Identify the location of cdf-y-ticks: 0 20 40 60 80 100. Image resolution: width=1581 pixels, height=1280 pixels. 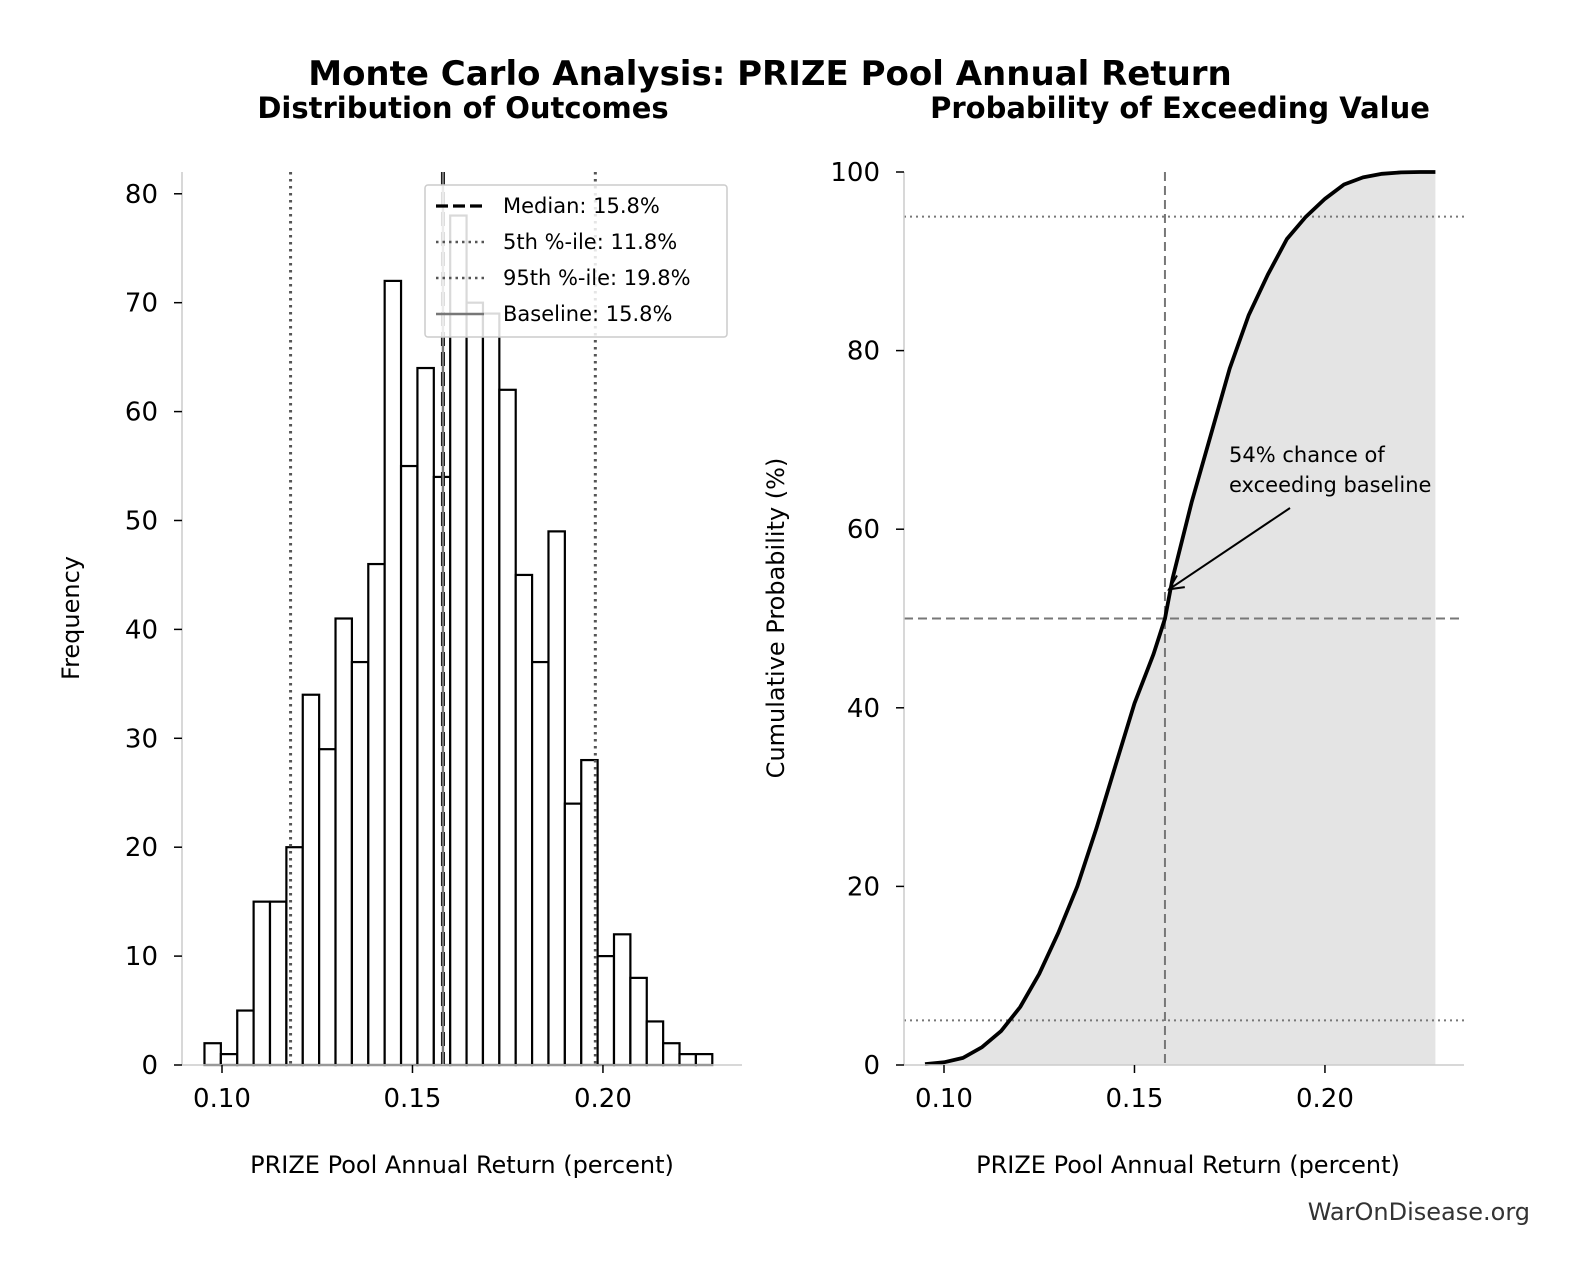
(867, 619).